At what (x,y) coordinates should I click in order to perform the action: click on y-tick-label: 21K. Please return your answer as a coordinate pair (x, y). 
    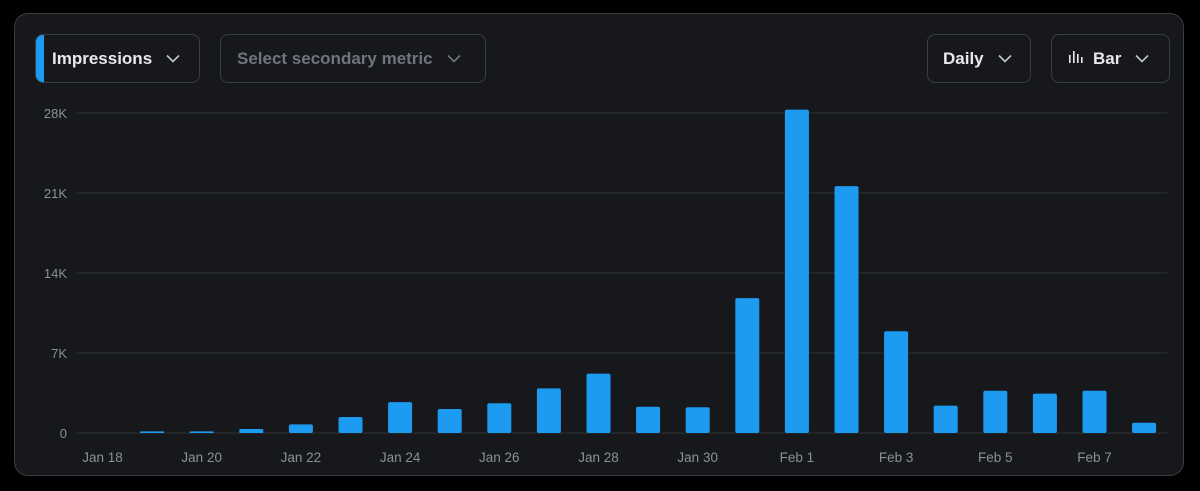
    Looking at the image, I should click on (55, 193).